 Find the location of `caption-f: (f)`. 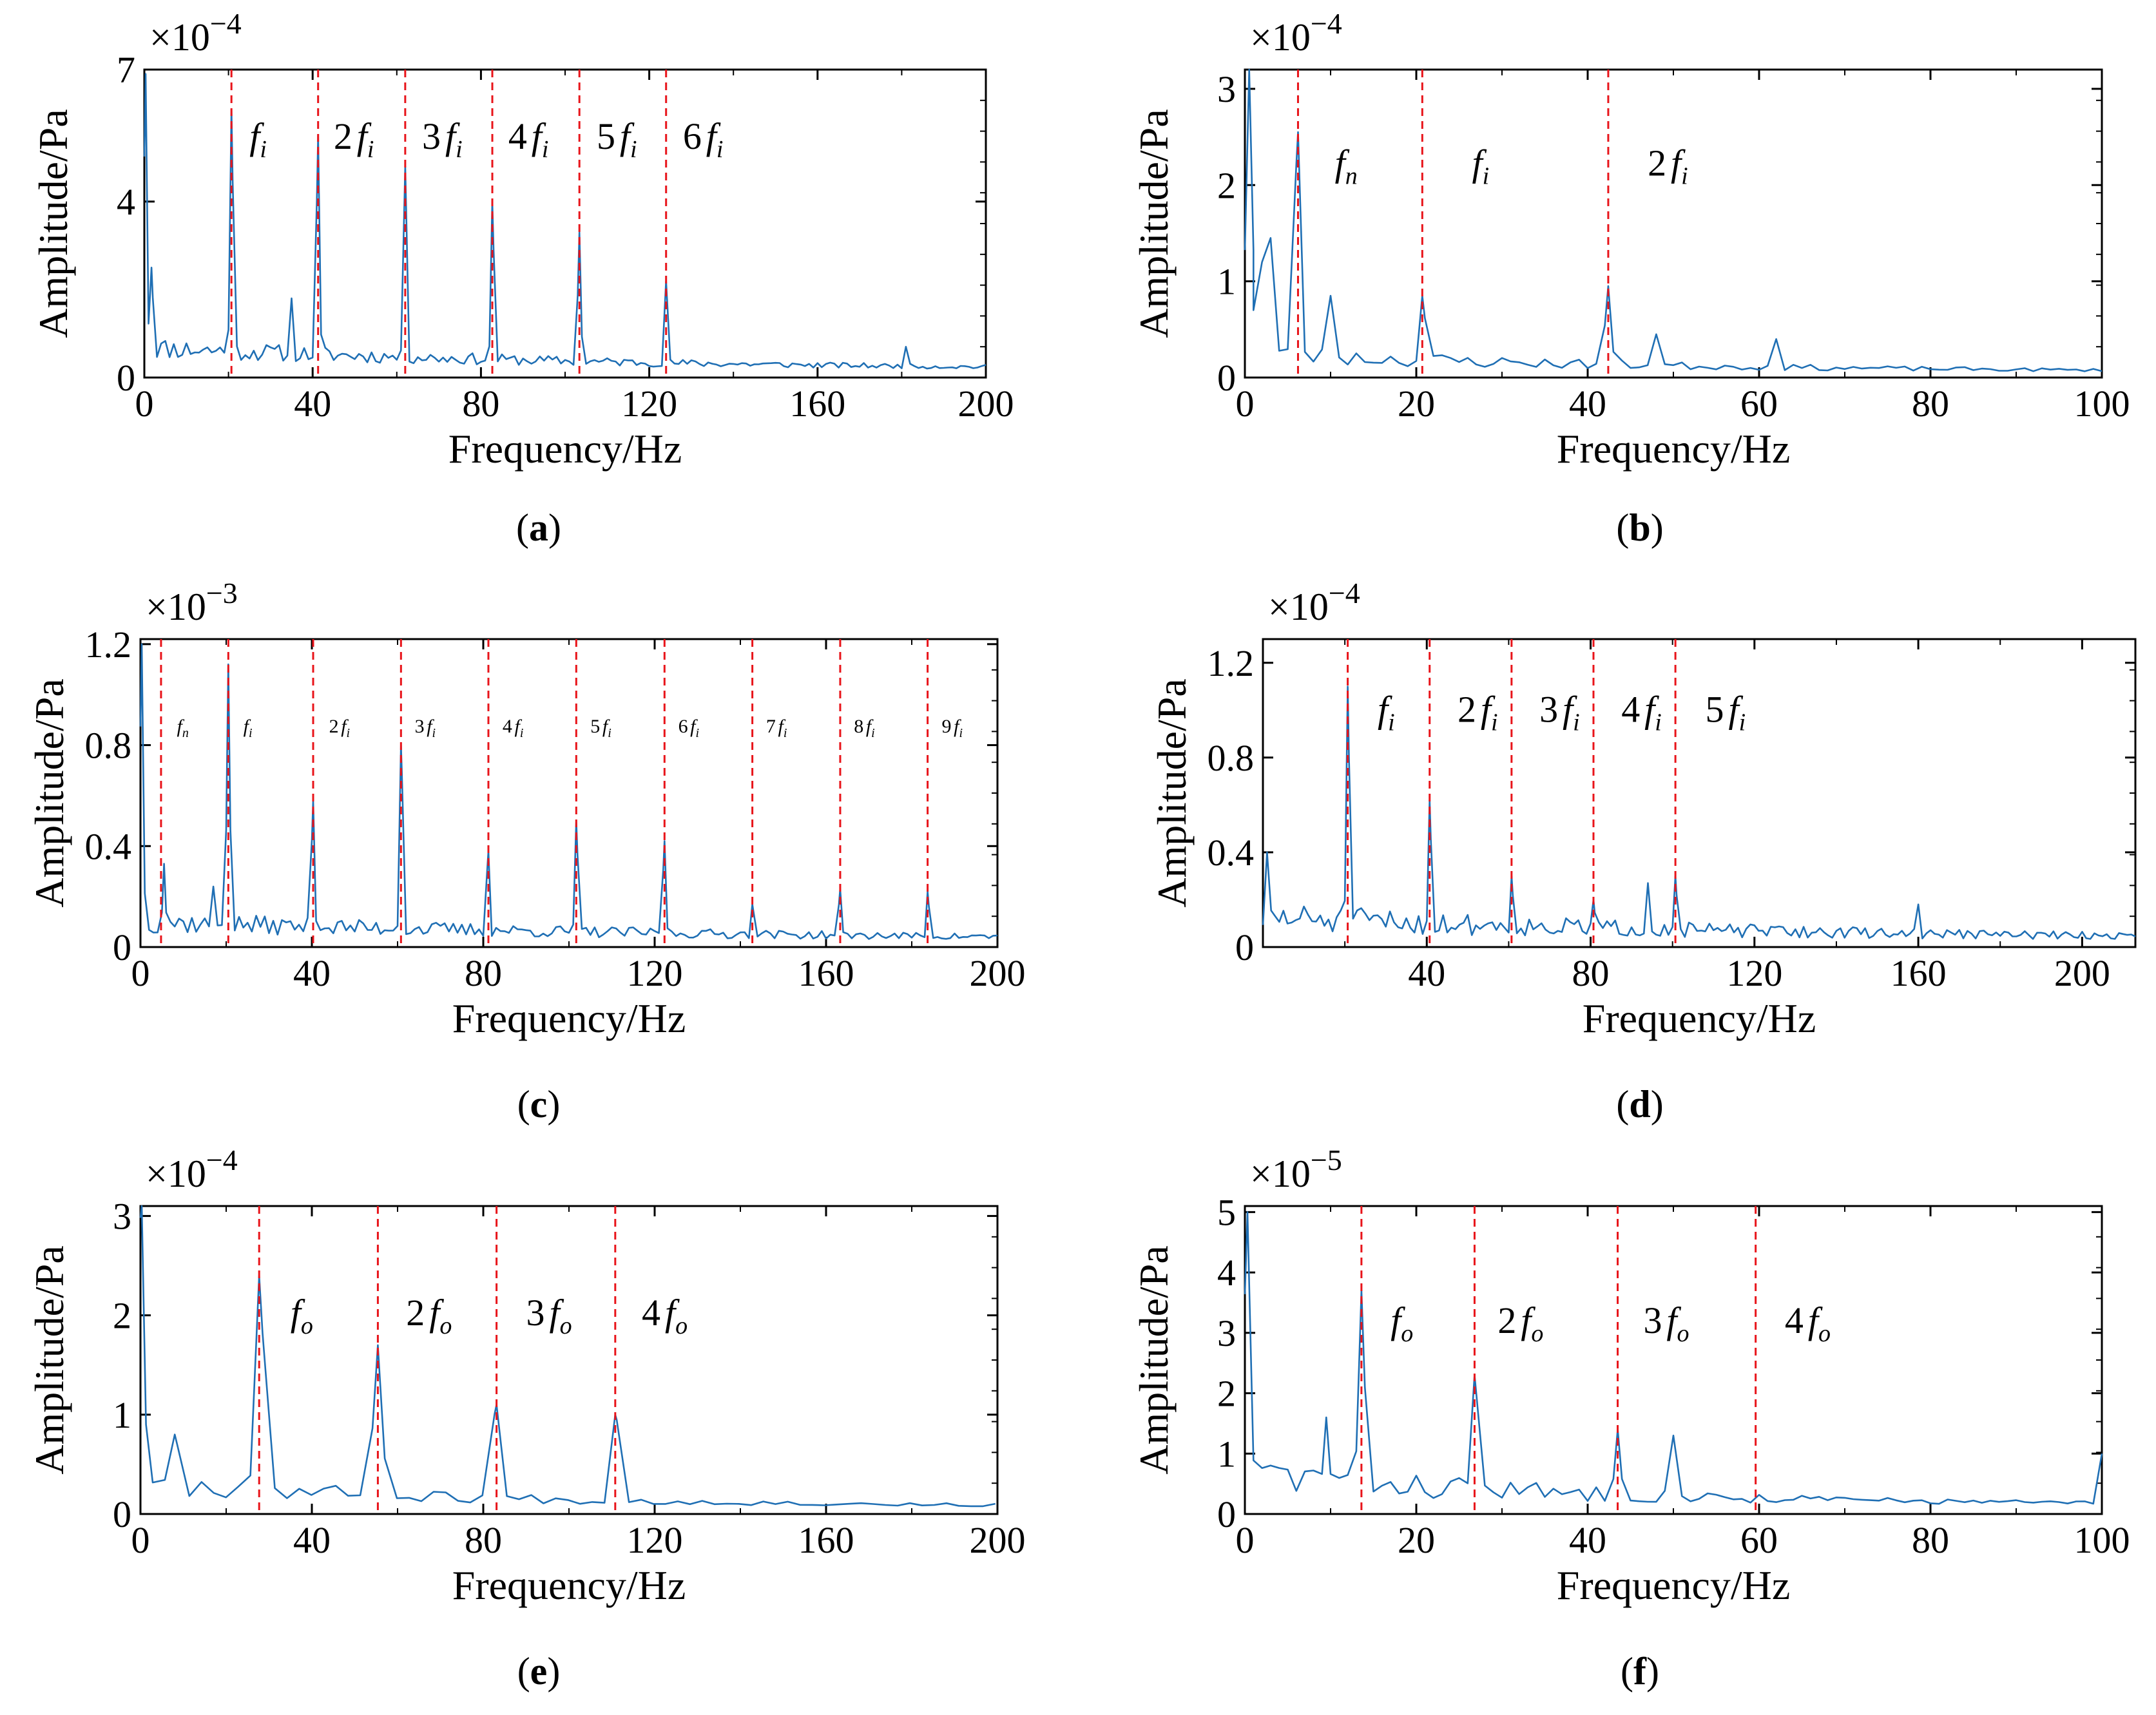

caption-f: (f) is located at coordinates (1640, 1671).